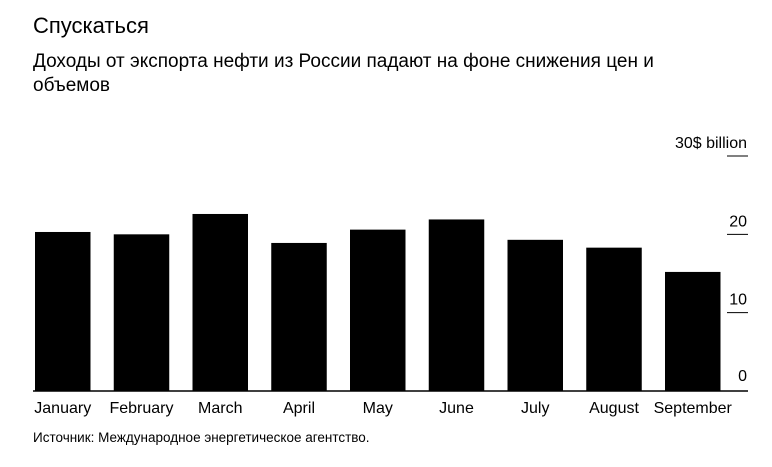 The height and width of the screenshot is (467, 772). What do you see at coordinates (141, 312) in the screenshot?
I see `bar-february` at bounding box center [141, 312].